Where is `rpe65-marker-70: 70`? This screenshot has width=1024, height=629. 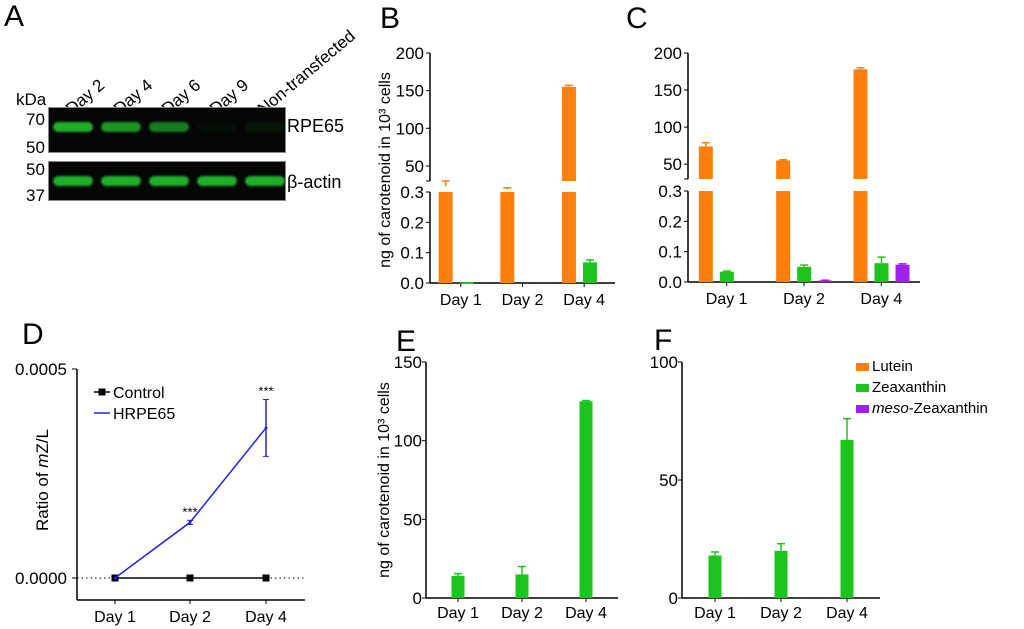
rpe65-marker-70: 70 is located at coordinates (35, 119).